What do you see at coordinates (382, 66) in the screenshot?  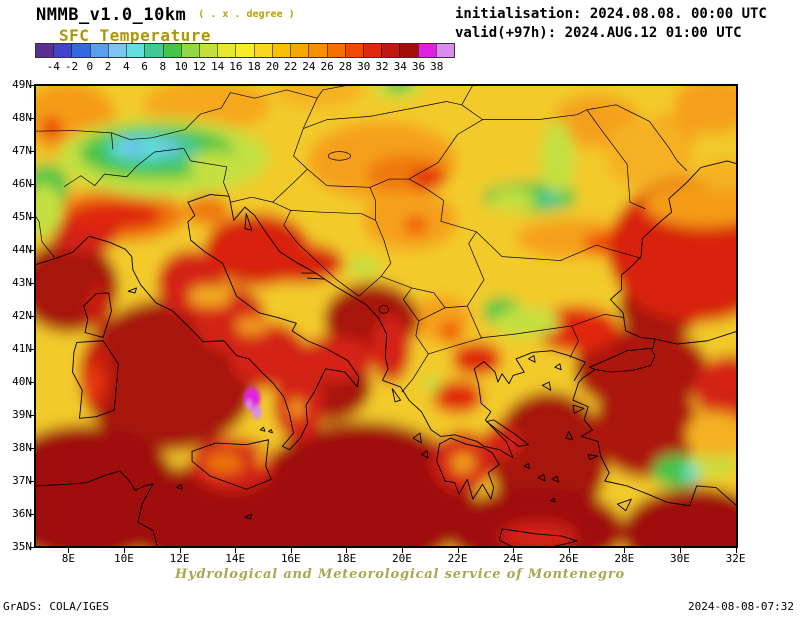 I see `colorbar-tick-label: 32` at bounding box center [382, 66].